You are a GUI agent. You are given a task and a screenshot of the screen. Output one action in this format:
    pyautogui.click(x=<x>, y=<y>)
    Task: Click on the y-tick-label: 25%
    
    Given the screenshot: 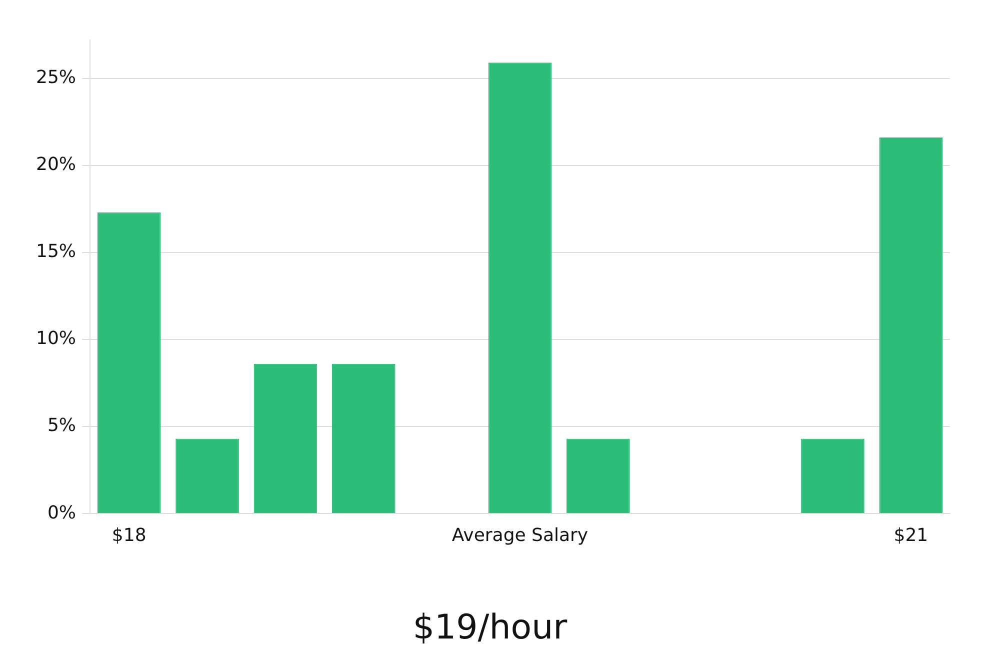 What is the action you would take?
    pyautogui.click(x=56, y=77)
    